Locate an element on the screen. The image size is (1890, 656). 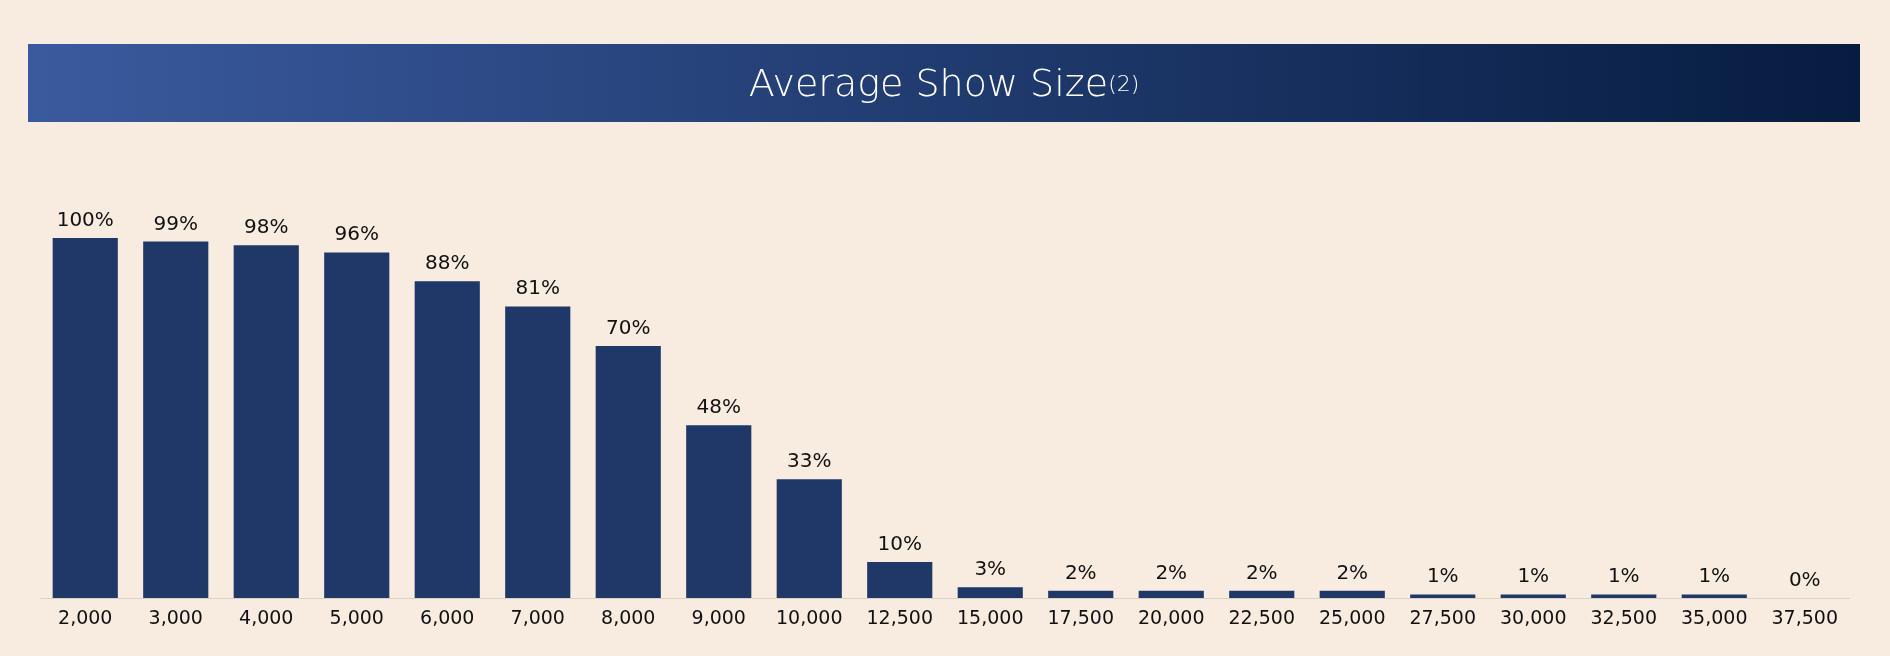
data-label: 10% is located at coordinates (899, 543).